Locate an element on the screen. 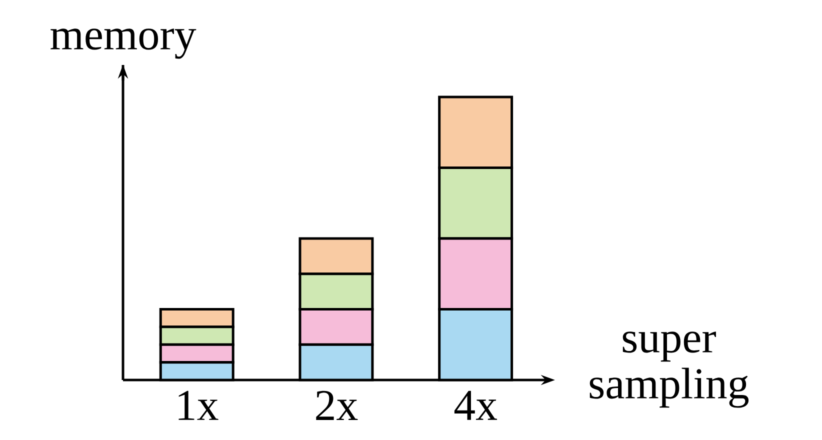  x-tick-label: 1x is located at coordinates (198, 405).